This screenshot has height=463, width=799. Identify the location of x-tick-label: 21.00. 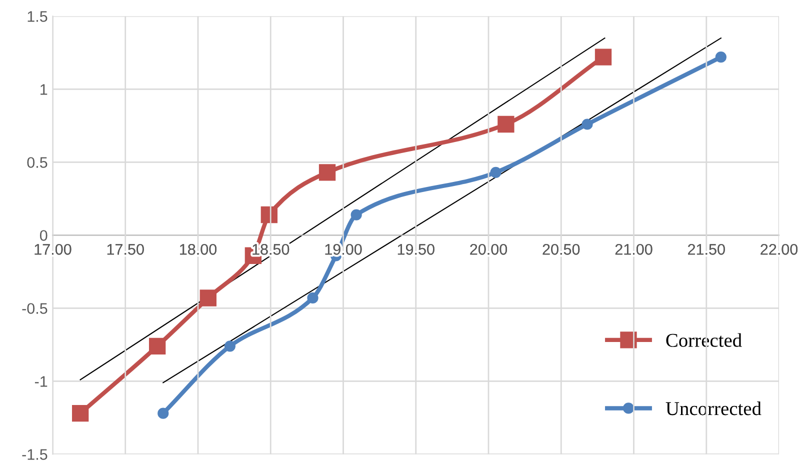
(633, 249).